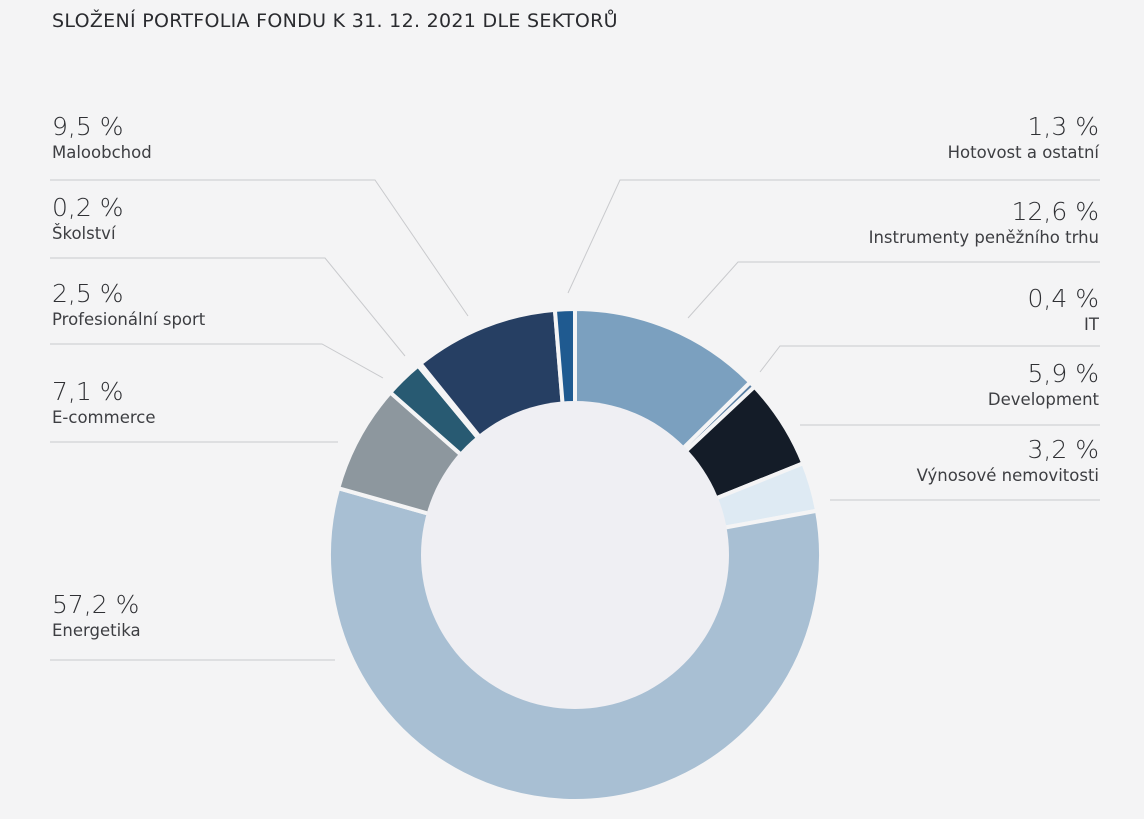 This screenshot has height=819, width=1144. I want to click on label-it: 0,4 % IT, so click(889, 310).